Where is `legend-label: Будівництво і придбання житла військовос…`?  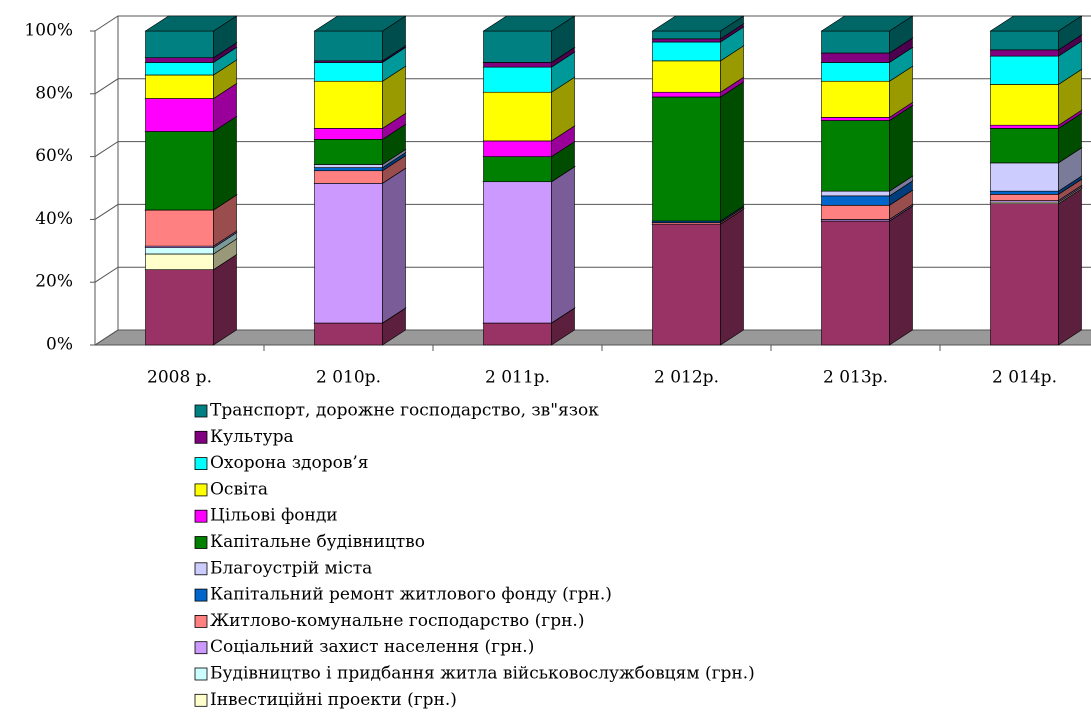
legend-label: Будівництво і придбання житла військовос… is located at coordinates (482, 674).